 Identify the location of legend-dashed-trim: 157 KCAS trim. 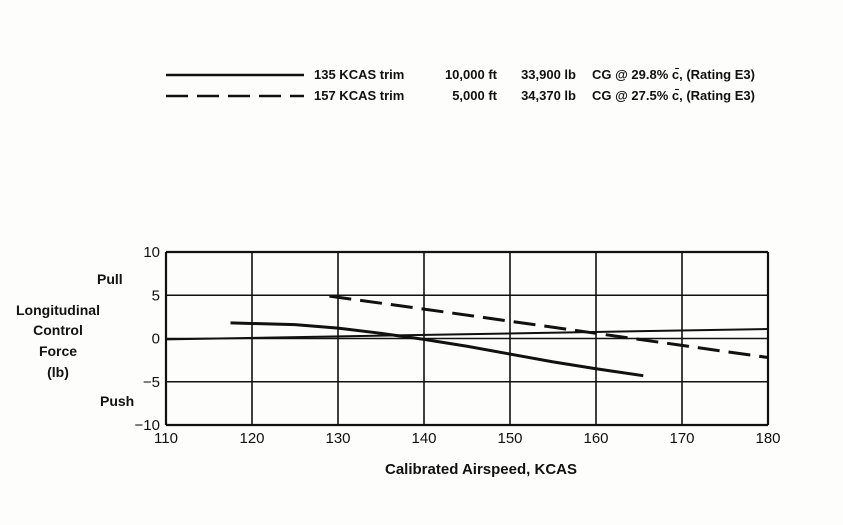
(359, 95).